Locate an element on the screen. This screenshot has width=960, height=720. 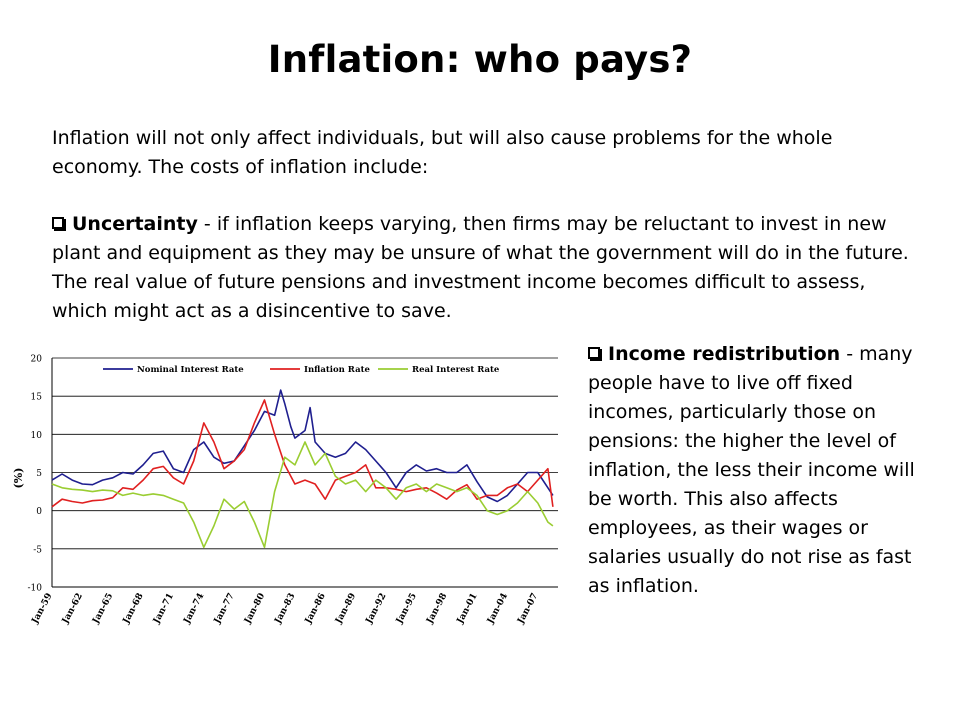
x-tick-label: Jan-83 is located at coordinates (285, 609).